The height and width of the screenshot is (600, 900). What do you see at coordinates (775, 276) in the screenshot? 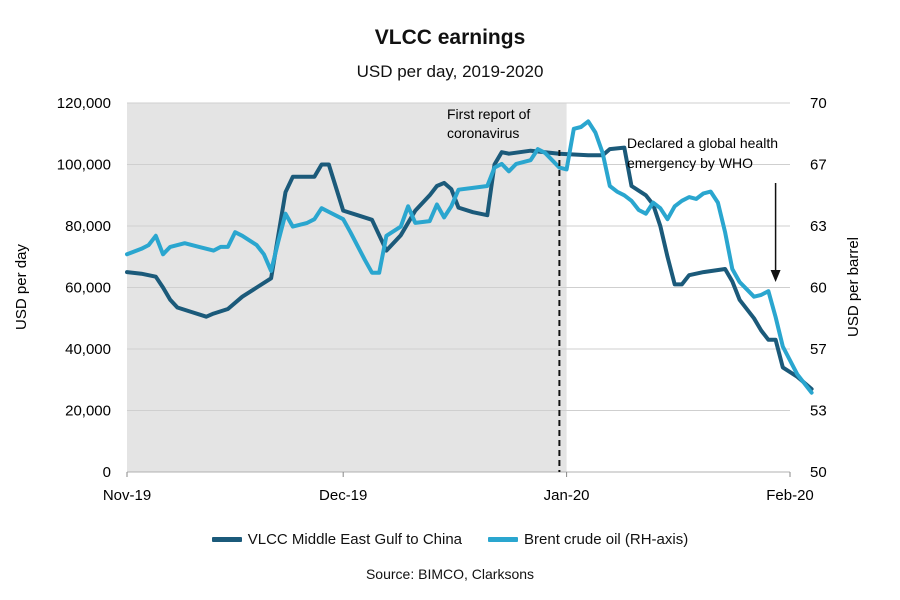
I see `who-arrow-head` at bounding box center [775, 276].